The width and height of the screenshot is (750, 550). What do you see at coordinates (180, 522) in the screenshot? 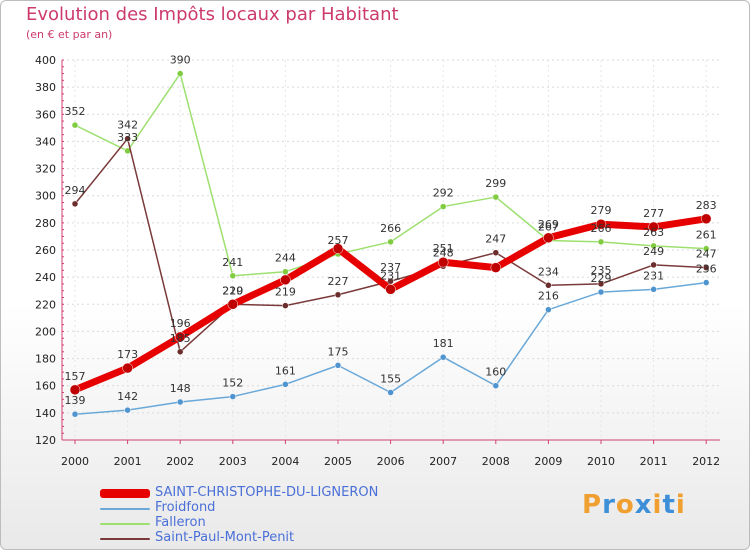
I see `legend-label: Falleron` at bounding box center [180, 522].